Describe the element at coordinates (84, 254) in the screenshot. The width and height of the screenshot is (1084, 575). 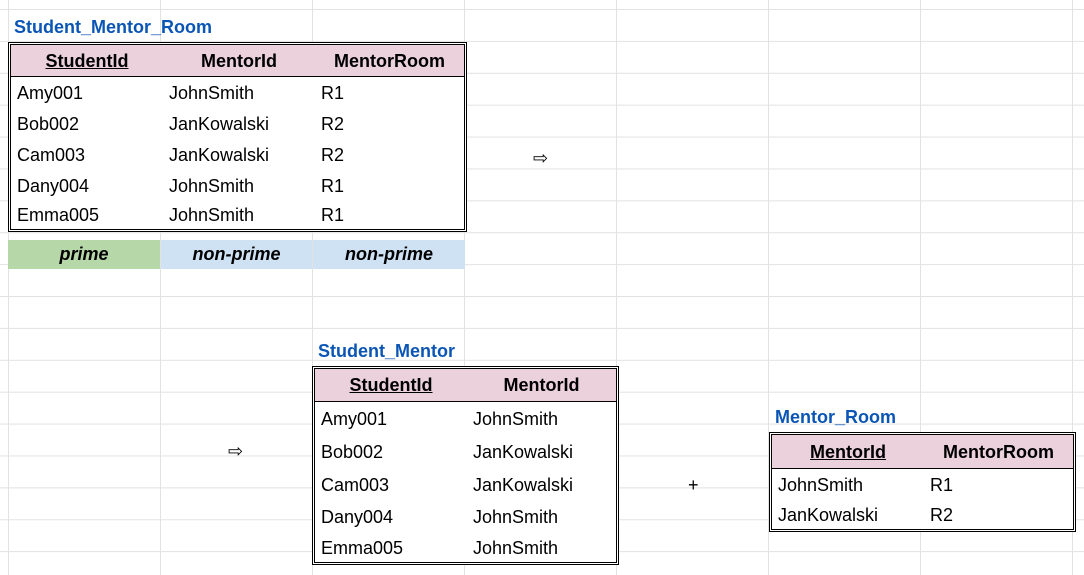
I see `prime-tag: prime` at that location.